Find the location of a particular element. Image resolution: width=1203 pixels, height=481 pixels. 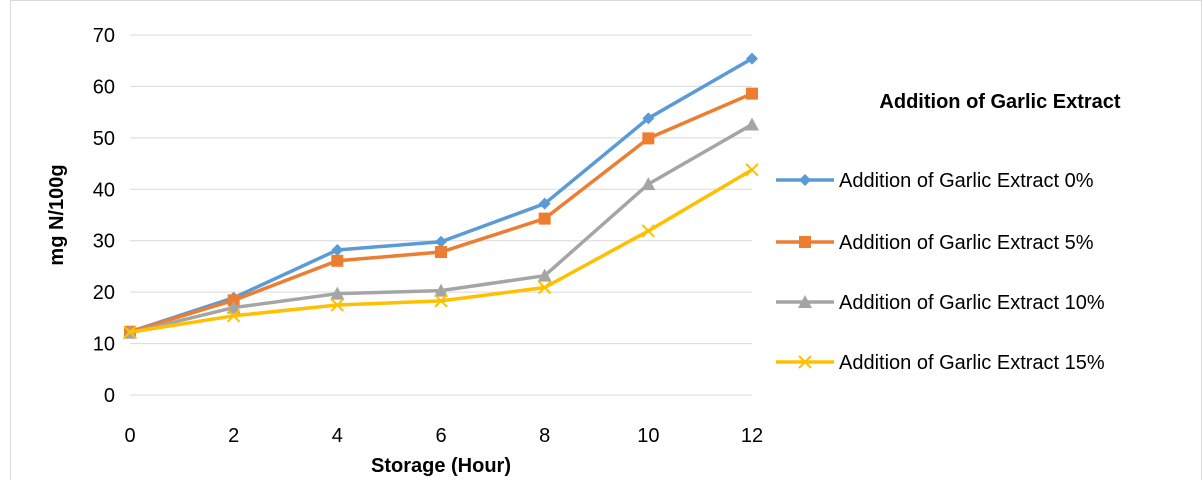

x-tick-label: 4 is located at coordinates (337, 436).